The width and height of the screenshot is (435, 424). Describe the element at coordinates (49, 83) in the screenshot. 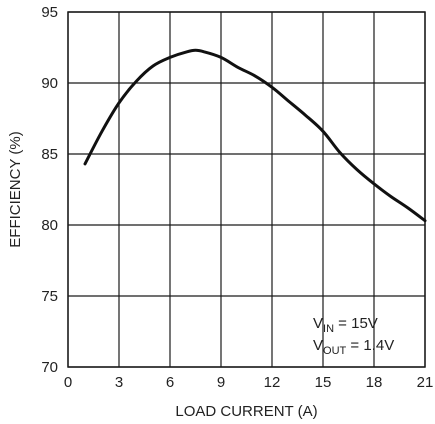

I see `y-tick-label: 90` at that location.